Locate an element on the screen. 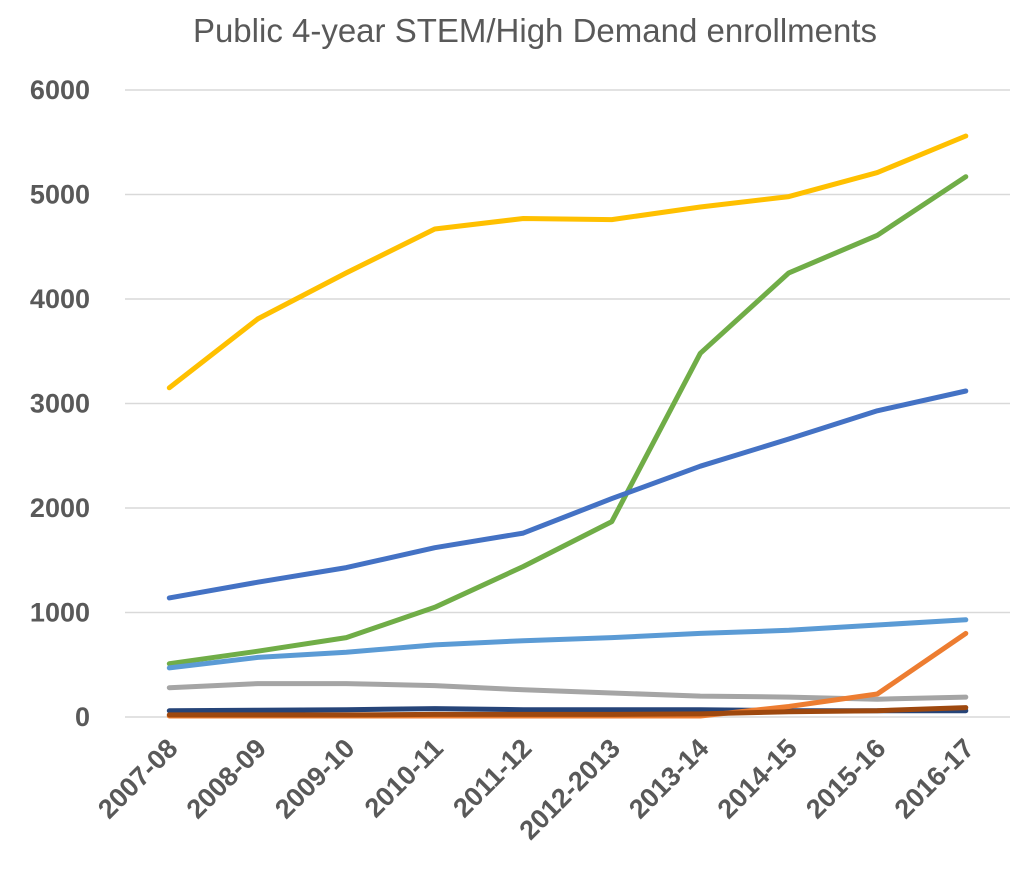 The height and width of the screenshot is (882, 1010). x-tick-label: 2013-14 is located at coordinates (668, 778).